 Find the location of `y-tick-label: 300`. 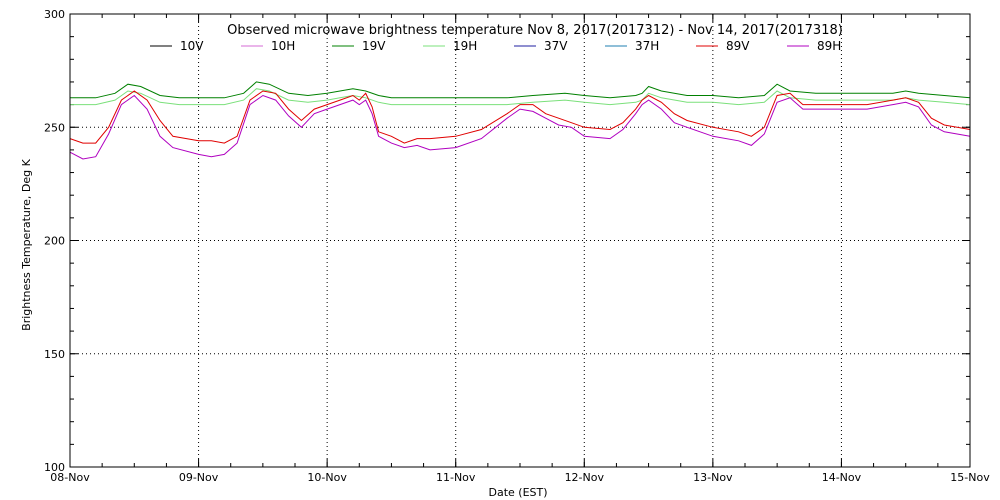

y-tick-label: 300 is located at coordinates (54, 14).